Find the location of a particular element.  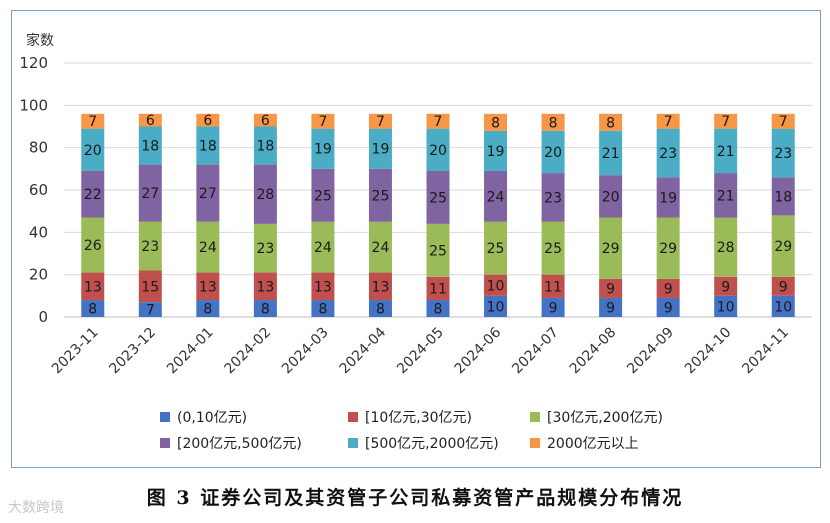

data-label: 10 is located at coordinates (496, 286).